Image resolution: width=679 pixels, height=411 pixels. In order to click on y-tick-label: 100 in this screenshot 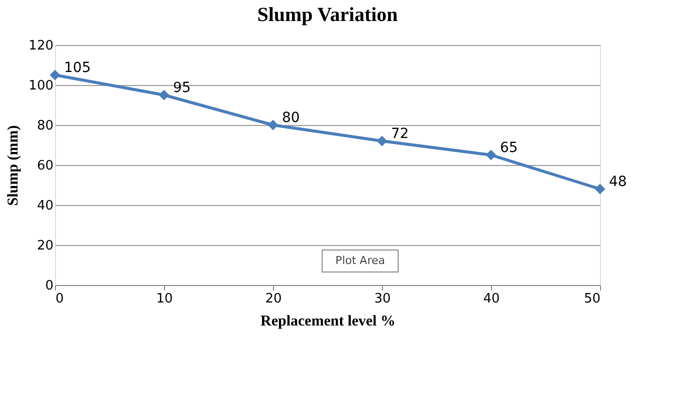, I will do `click(41, 86)`.